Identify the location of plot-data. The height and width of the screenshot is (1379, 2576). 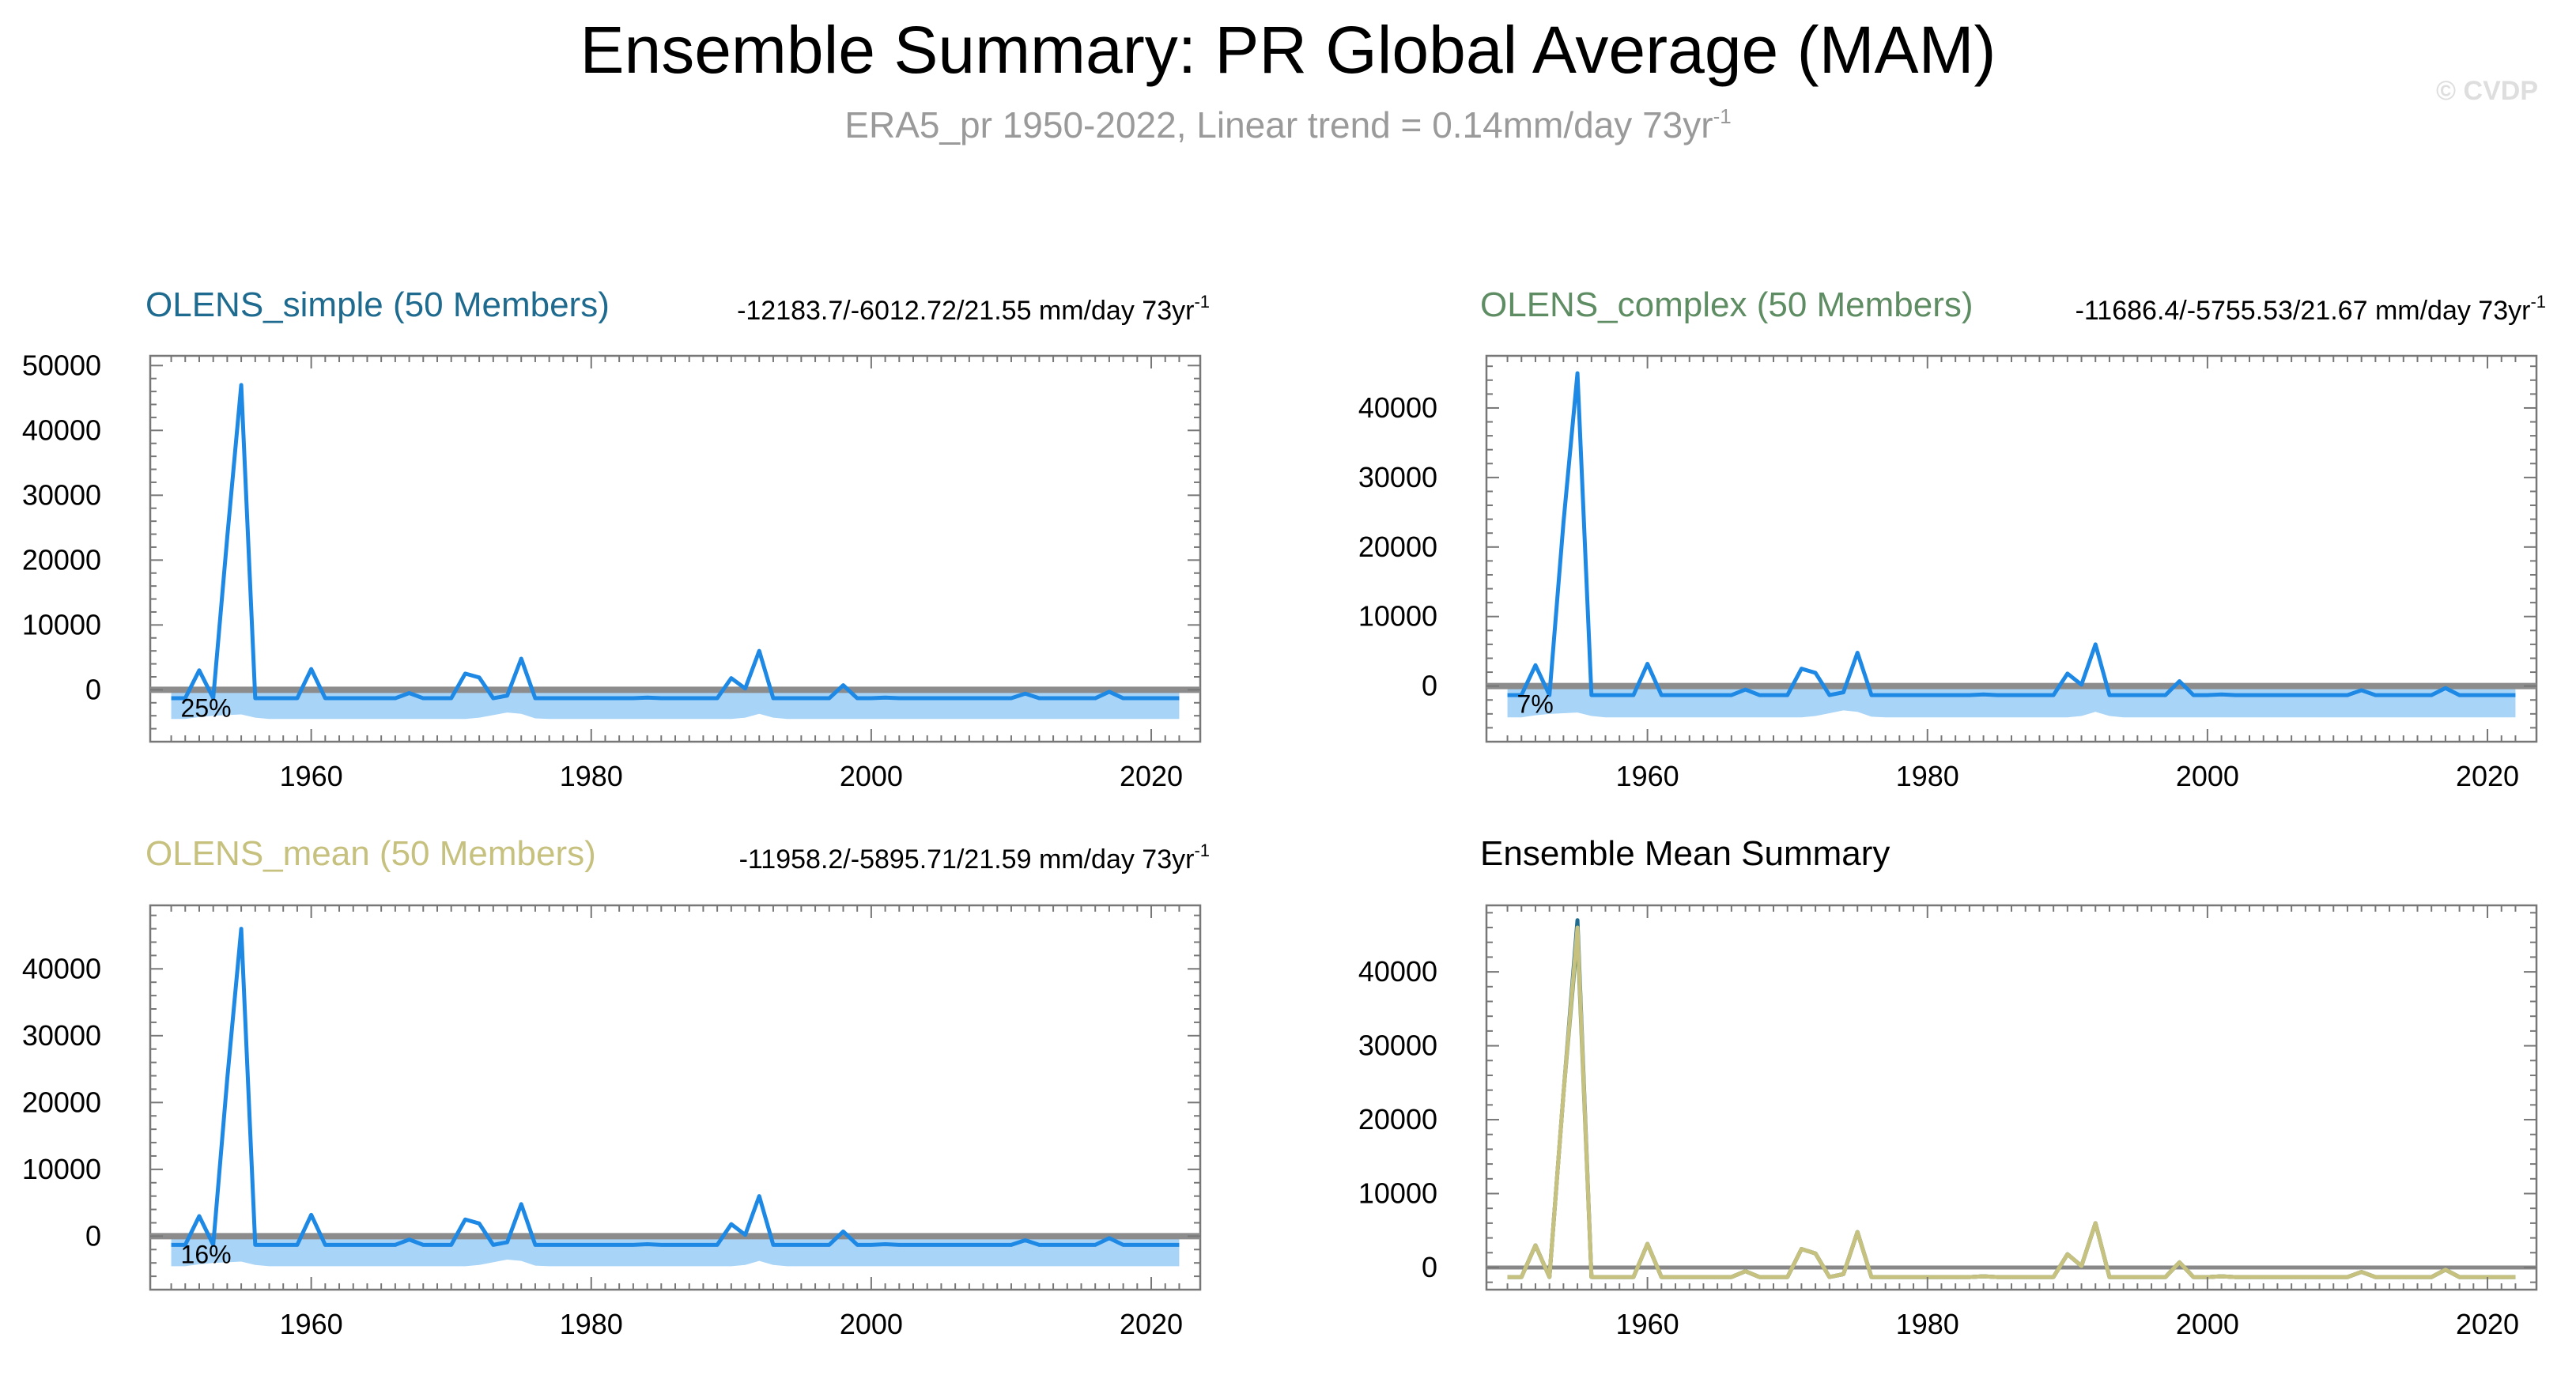
(2011, 1098).